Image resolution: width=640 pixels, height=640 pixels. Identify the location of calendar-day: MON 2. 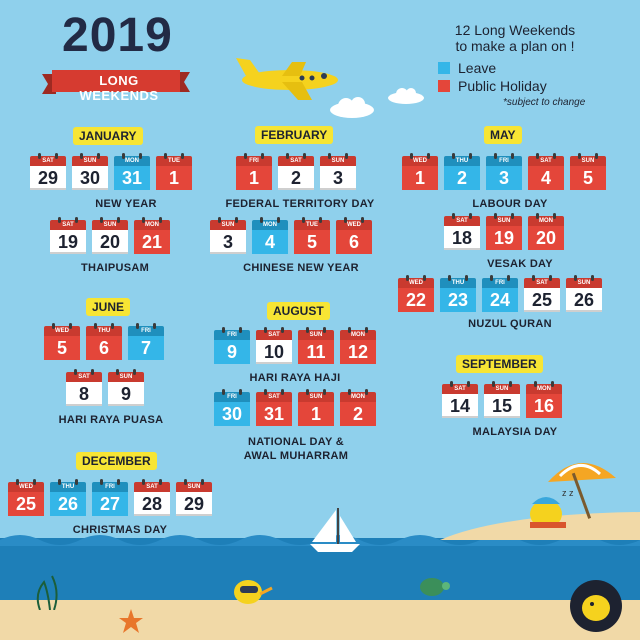
(358, 407).